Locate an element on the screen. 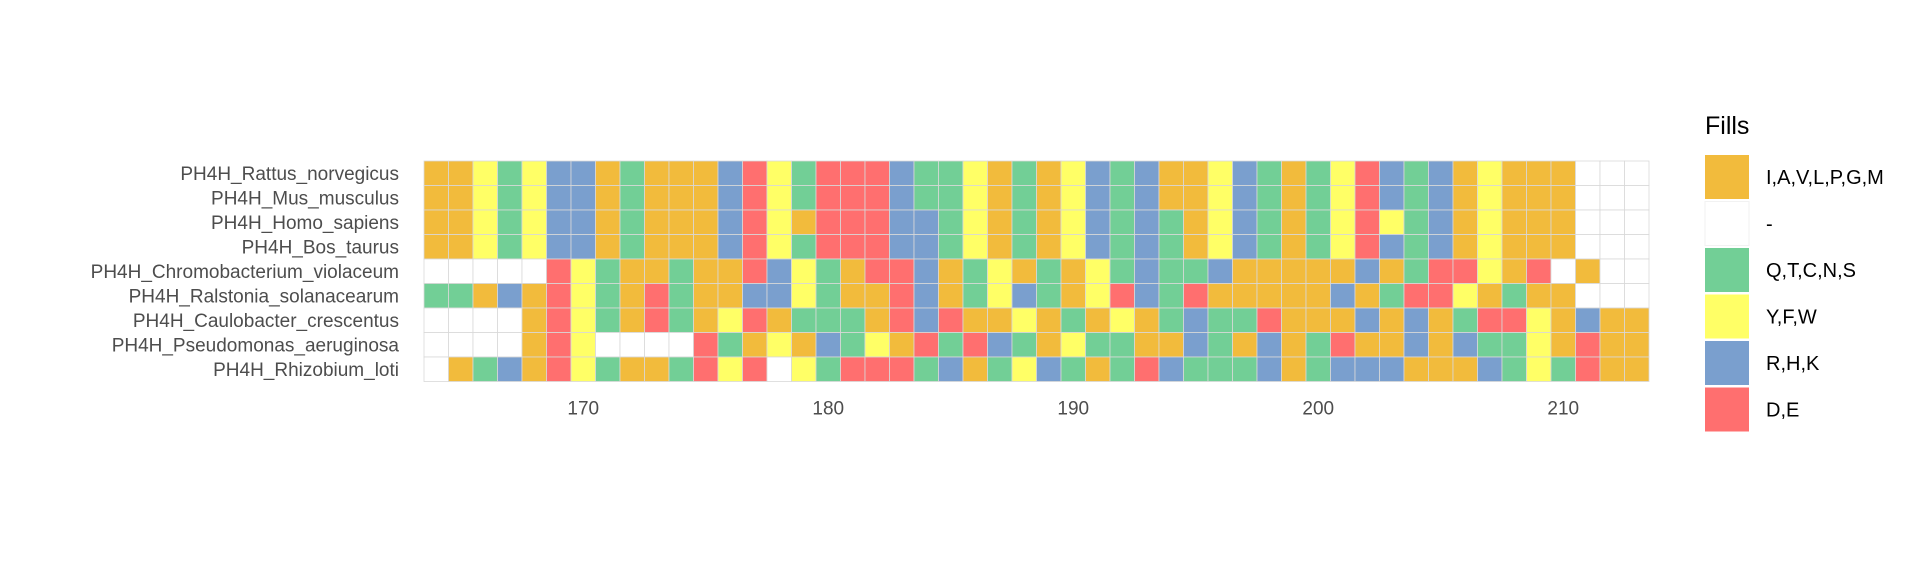 This screenshot has height=576, width=1920. legend-label: - is located at coordinates (1769, 225).